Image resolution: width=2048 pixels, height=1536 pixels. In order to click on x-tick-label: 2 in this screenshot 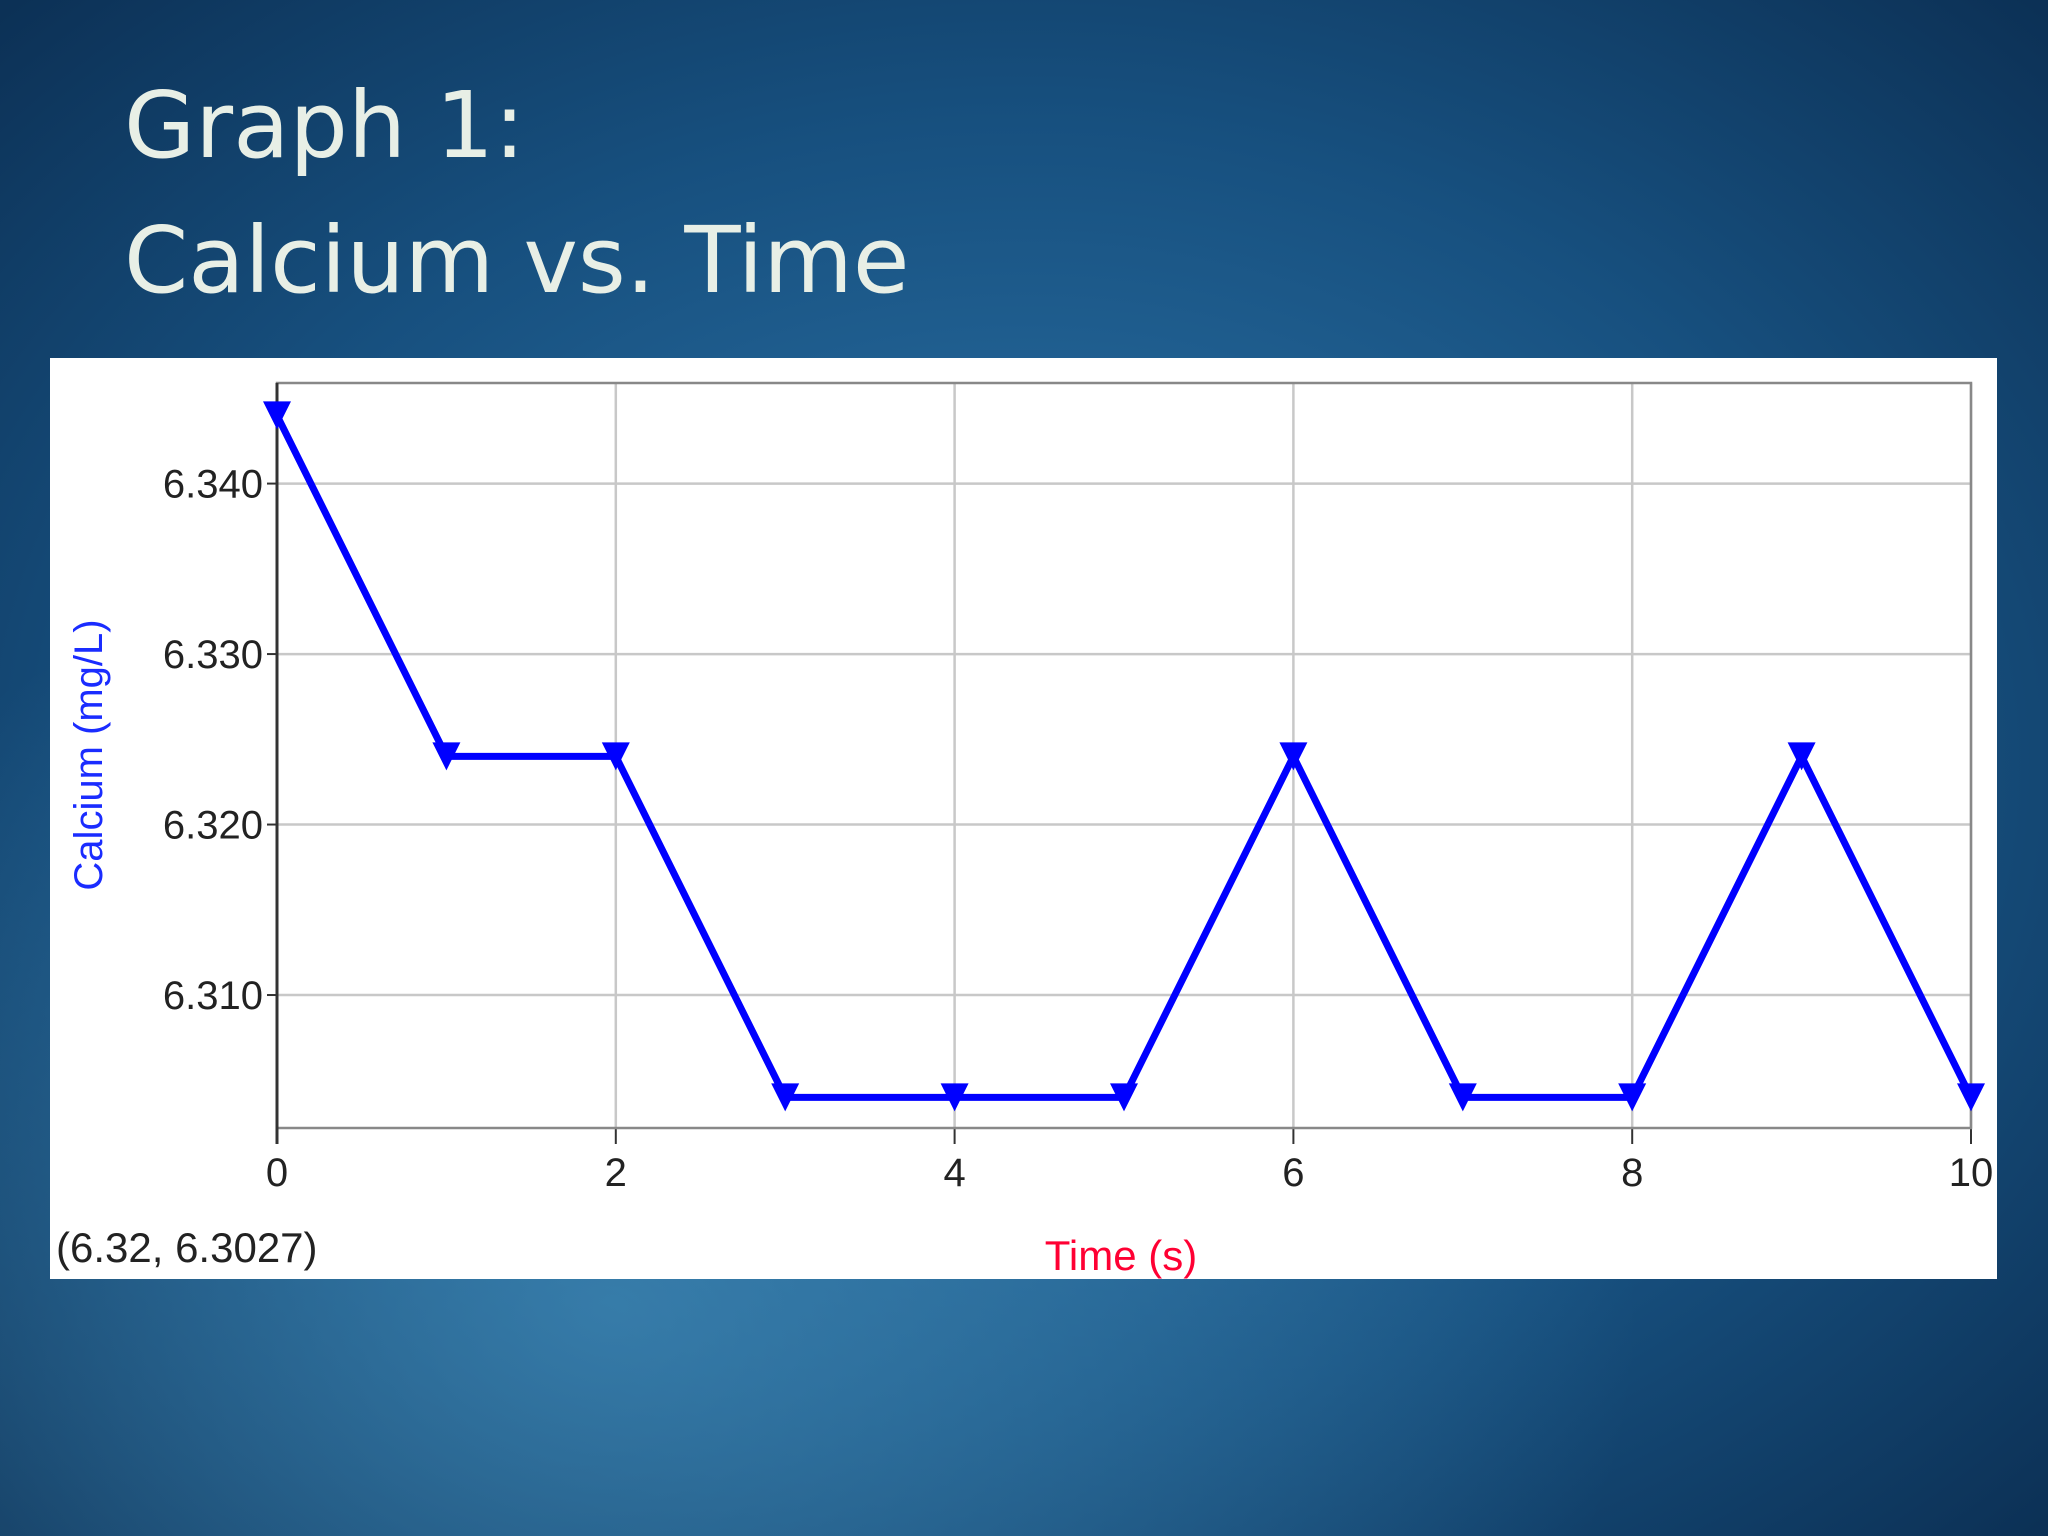, I will do `click(616, 1173)`.